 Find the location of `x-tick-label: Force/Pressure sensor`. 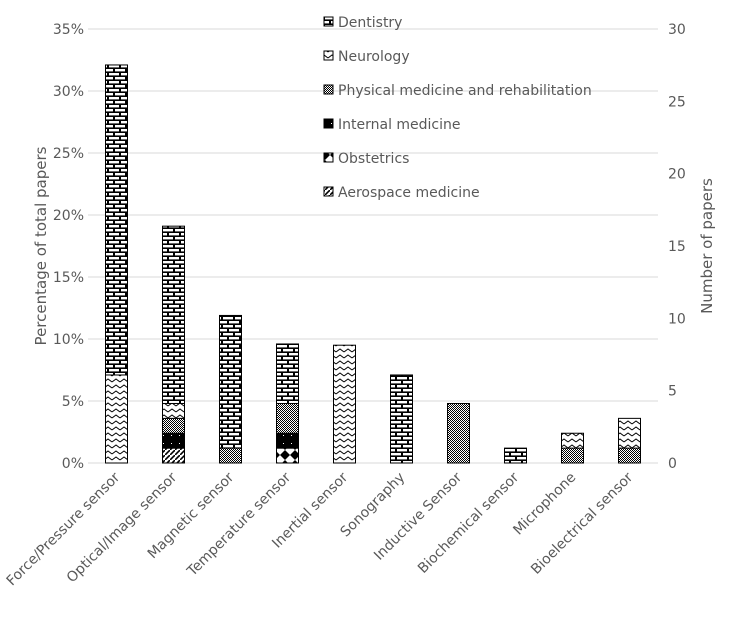

x-tick-label: Force/Pressure sensor is located at coordinates (64, 529).